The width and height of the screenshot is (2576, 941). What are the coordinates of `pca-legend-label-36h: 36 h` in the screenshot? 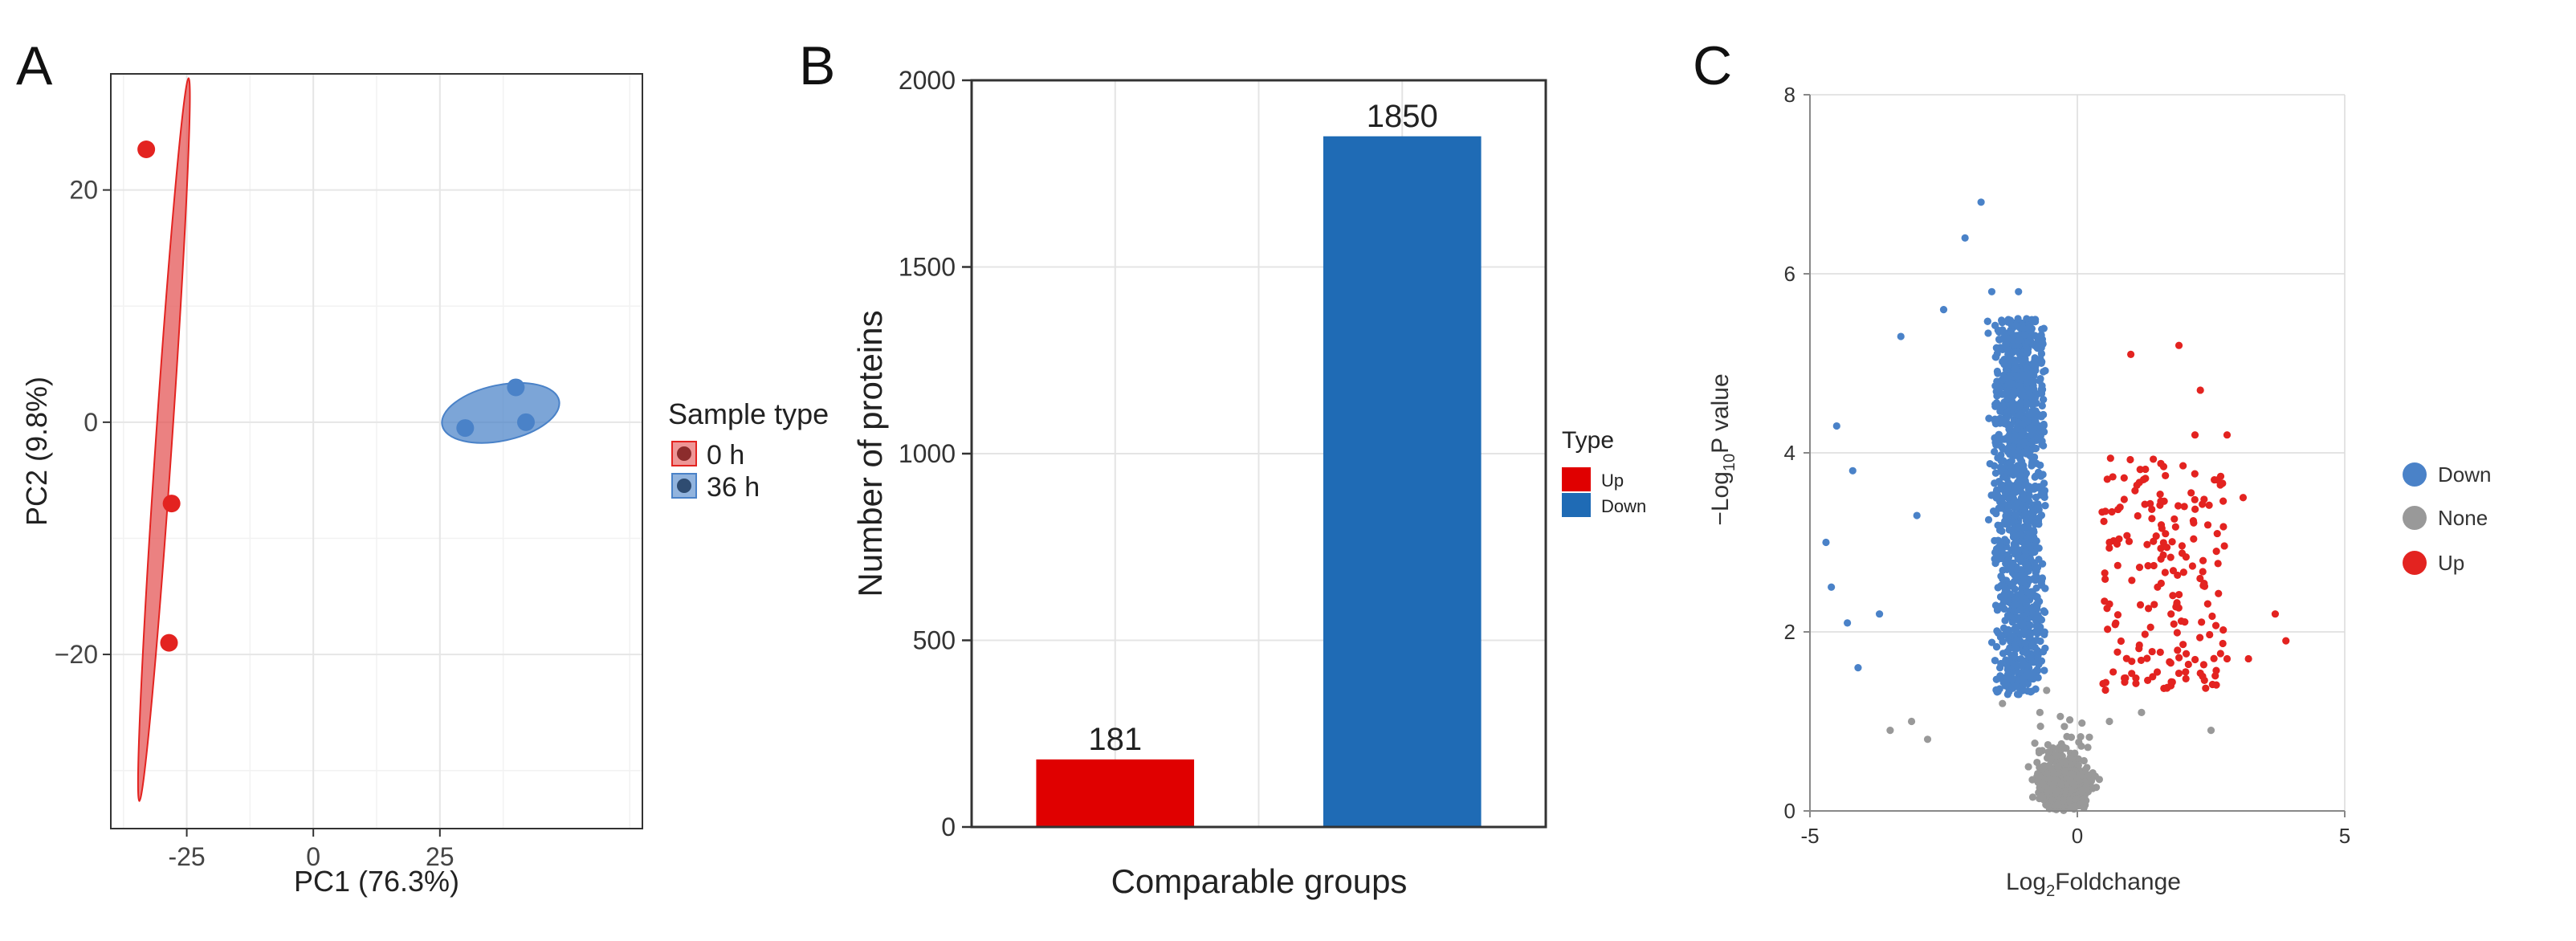 It's located at (733, 487).